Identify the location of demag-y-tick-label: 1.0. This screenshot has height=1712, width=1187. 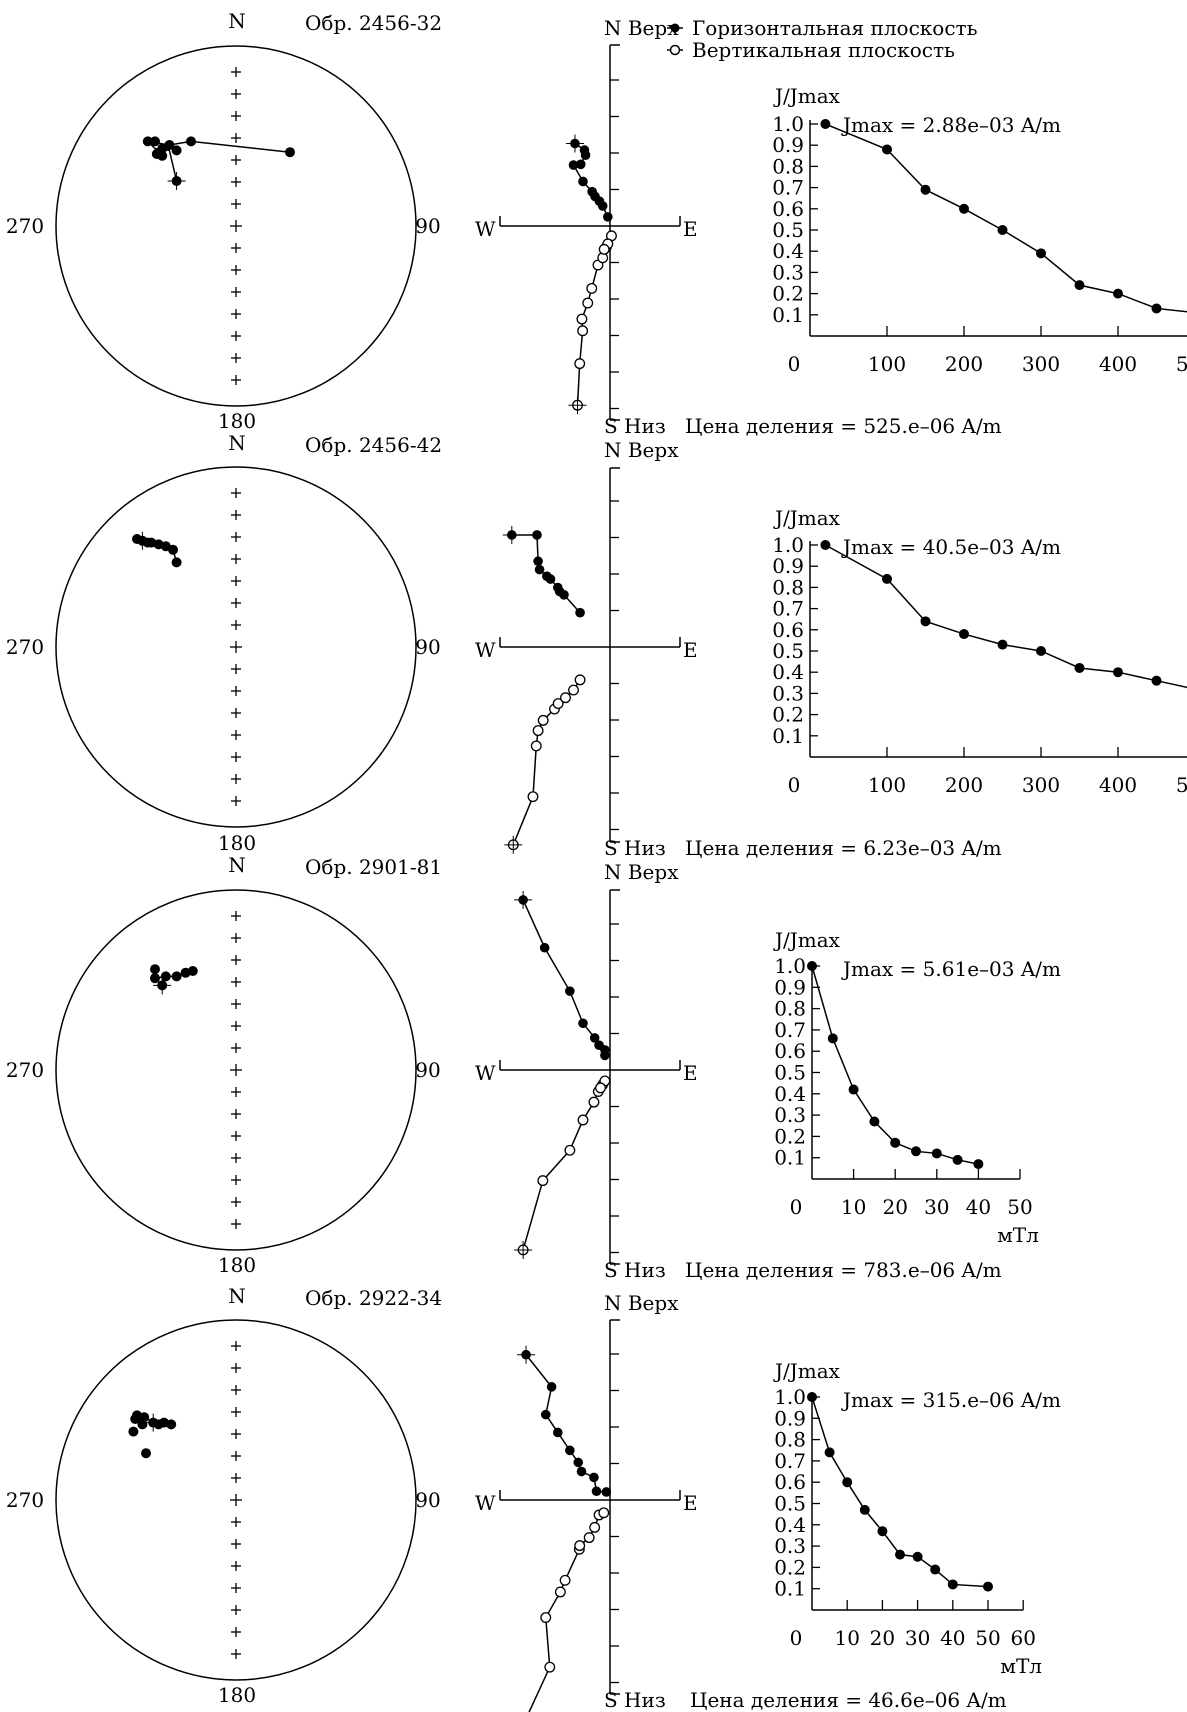
(790, 1397).